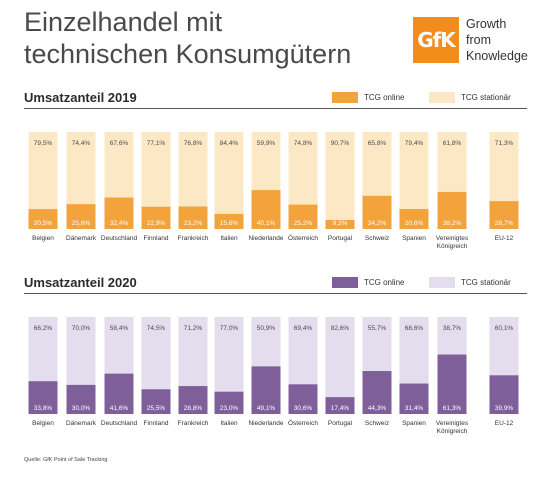 The height and width of the screenshot is (480, 550). What do you see at coordinates (303, 423) in the screenshot?
I see `category-label-2020-7: Österreich` at bounding box center [303, 423].